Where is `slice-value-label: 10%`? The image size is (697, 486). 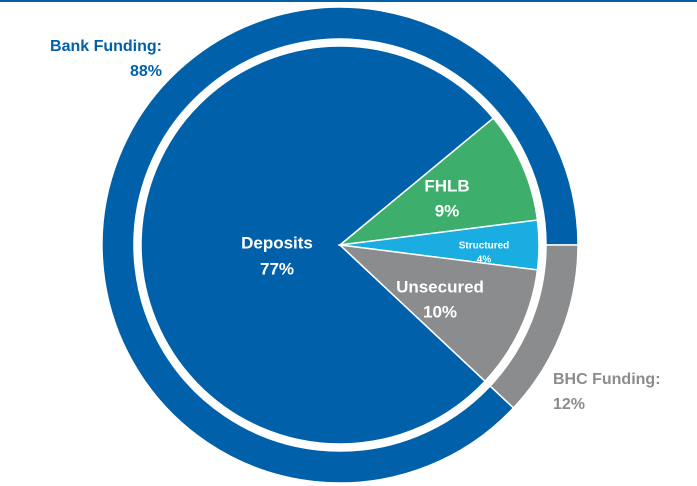 slice-value-label: 10% is located at coordinates (440, 311).